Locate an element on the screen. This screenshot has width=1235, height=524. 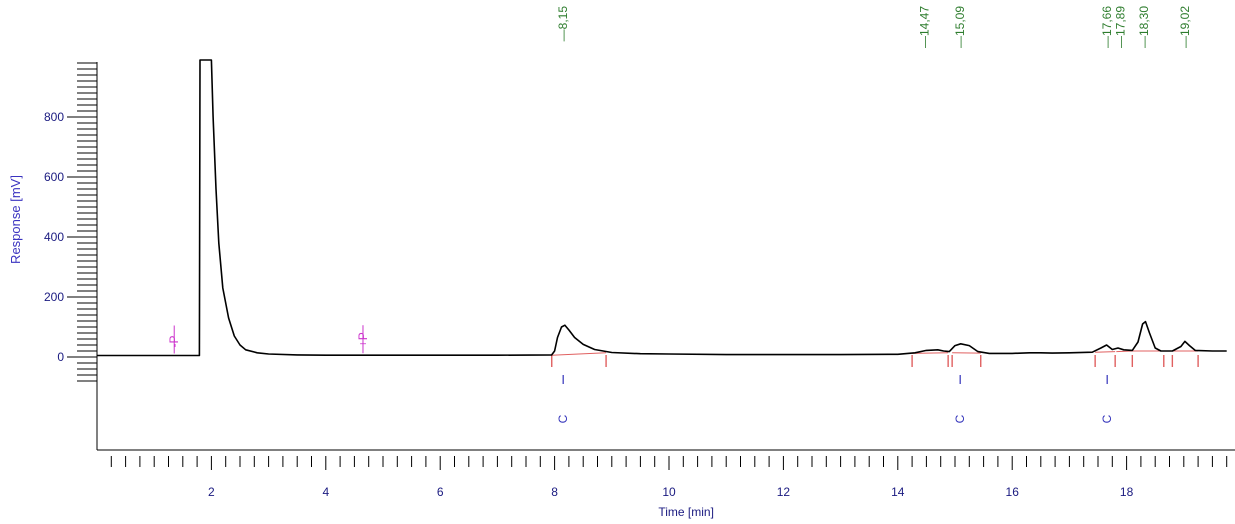
event-marker-label: -P is located at coordinates (174, 342).